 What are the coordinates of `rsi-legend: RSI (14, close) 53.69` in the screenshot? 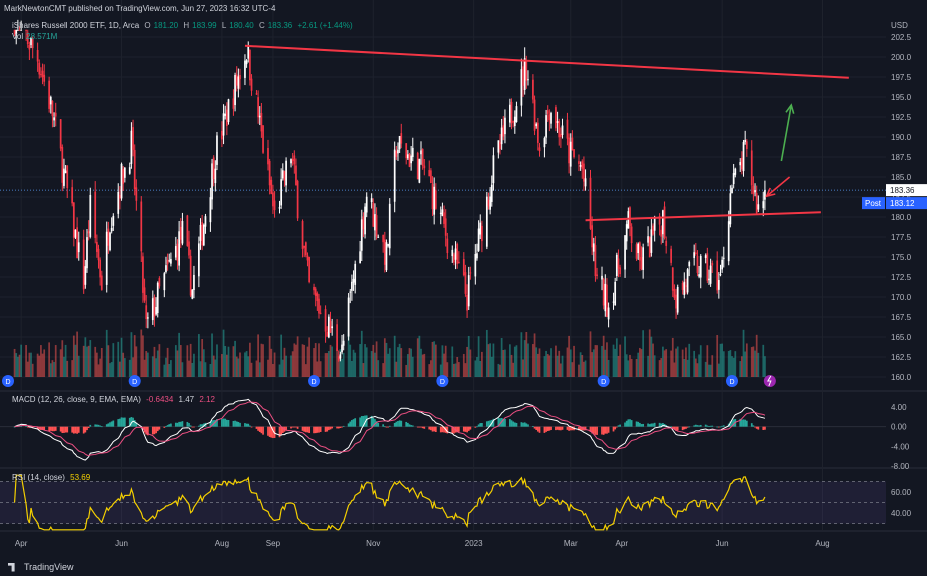 It's located at (52, 477).